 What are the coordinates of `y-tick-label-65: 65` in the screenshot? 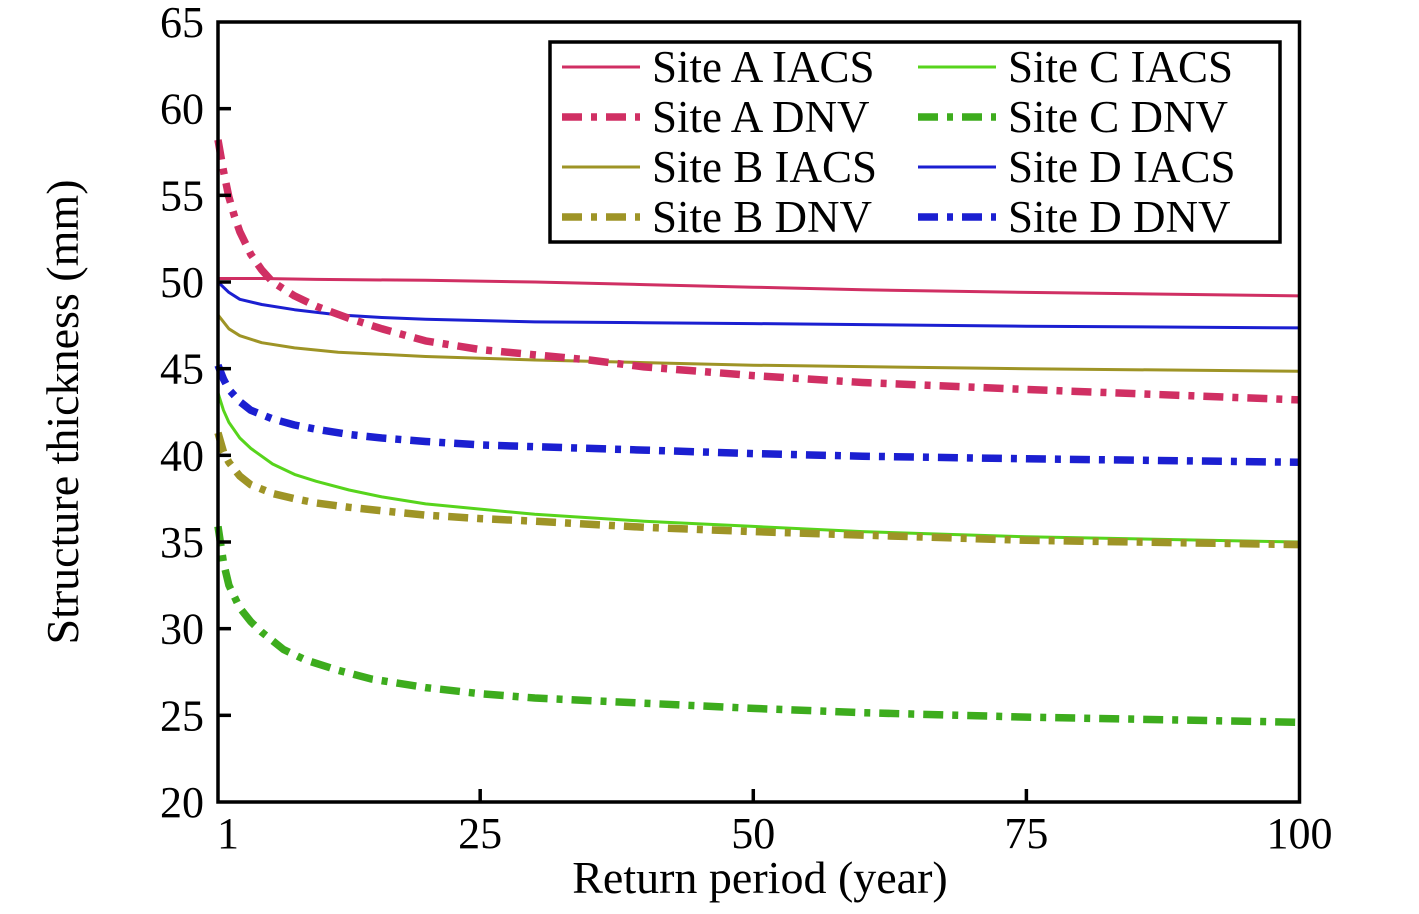 It's located at (182, 23).